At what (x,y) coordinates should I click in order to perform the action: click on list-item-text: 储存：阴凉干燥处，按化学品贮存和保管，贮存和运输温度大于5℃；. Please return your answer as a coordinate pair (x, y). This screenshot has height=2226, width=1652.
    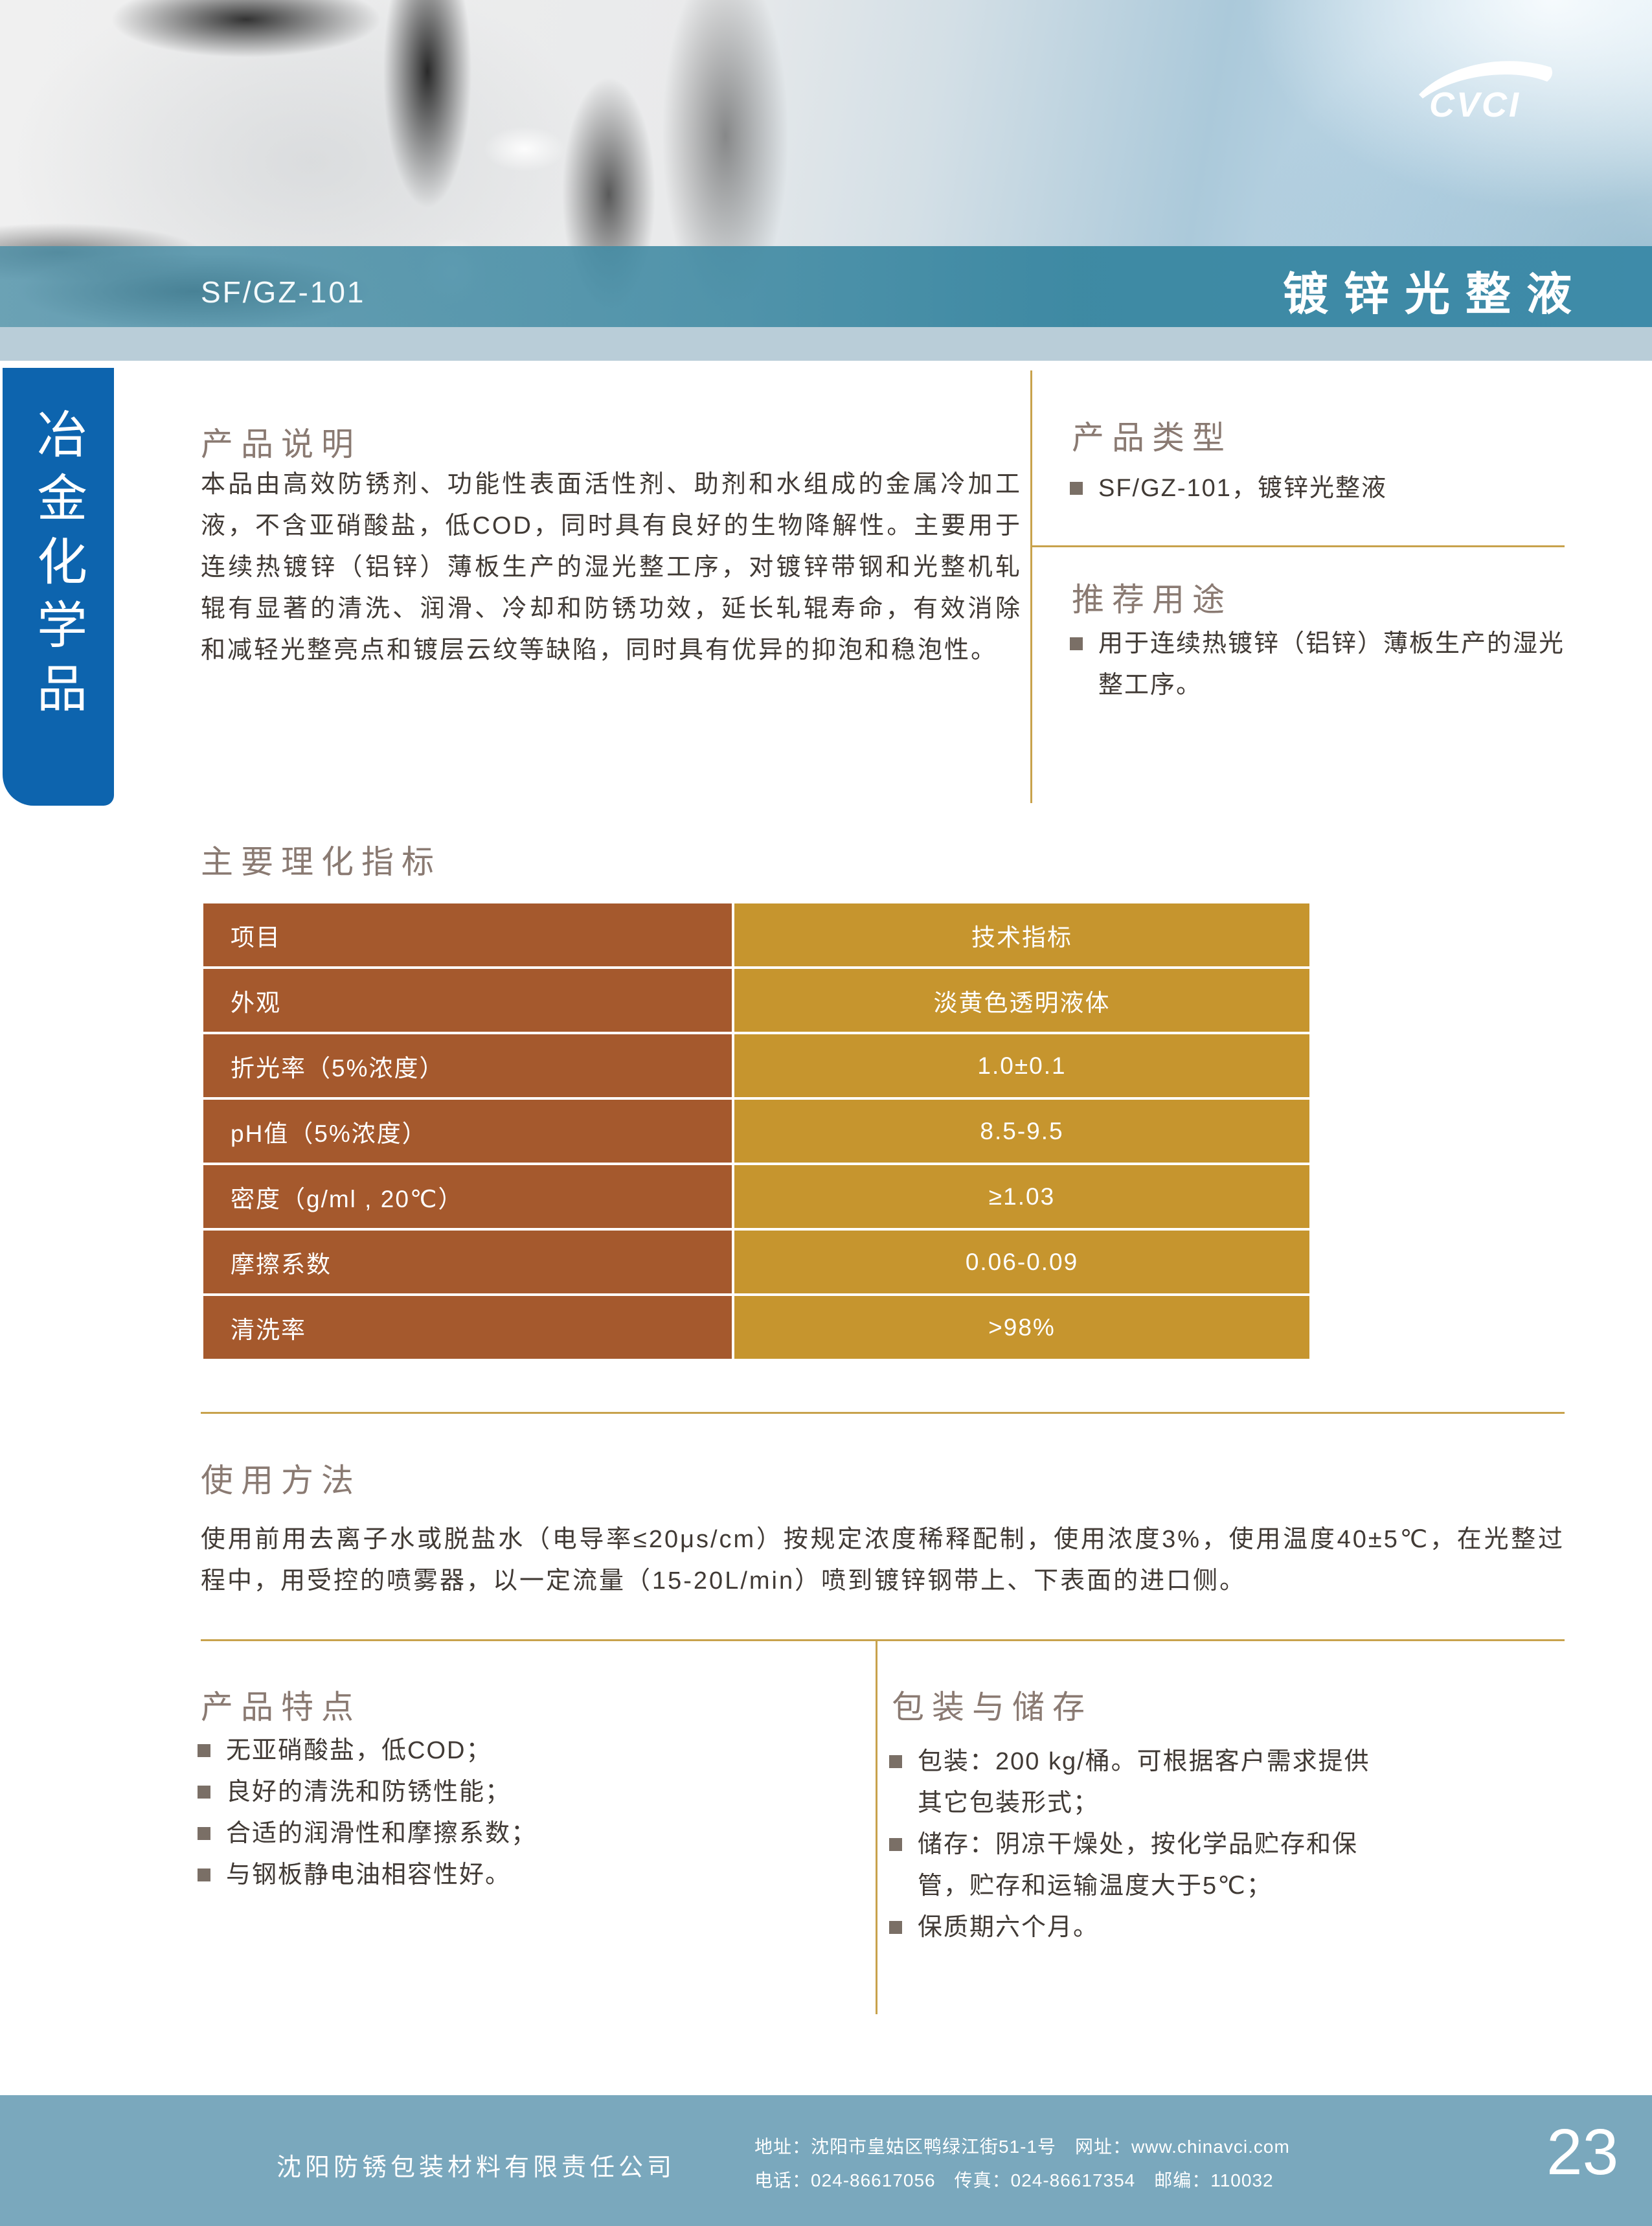
    Looking at the image, I should click on (1139, 1865).